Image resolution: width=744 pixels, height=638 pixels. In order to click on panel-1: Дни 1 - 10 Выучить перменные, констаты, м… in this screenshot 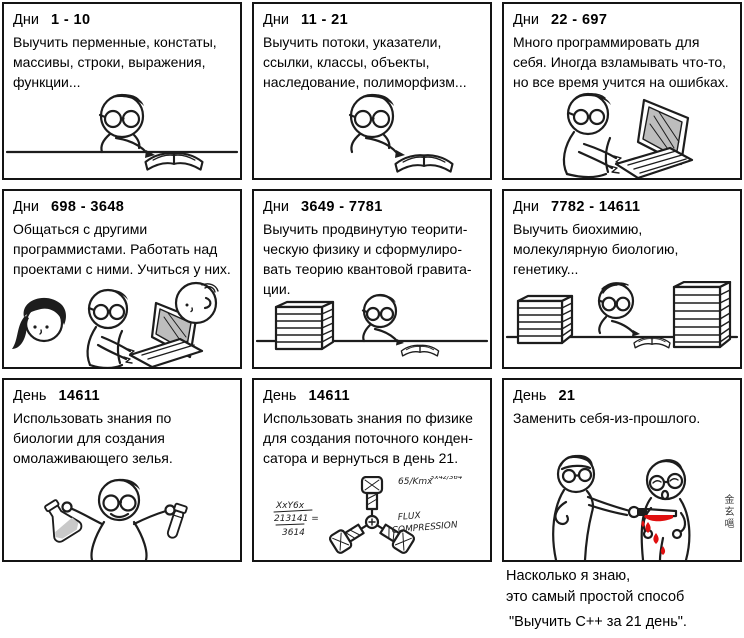, I will do `click(122, 91)`.